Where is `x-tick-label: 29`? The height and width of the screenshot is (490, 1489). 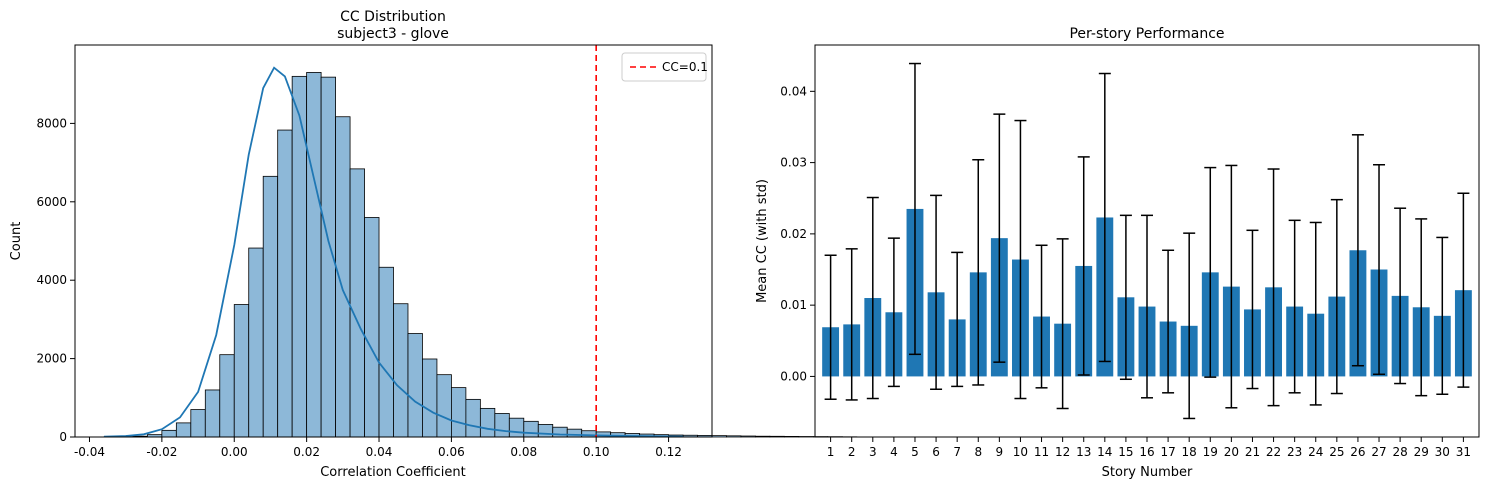
x-tick-label: 29 is located at coordinates (1421, 452).